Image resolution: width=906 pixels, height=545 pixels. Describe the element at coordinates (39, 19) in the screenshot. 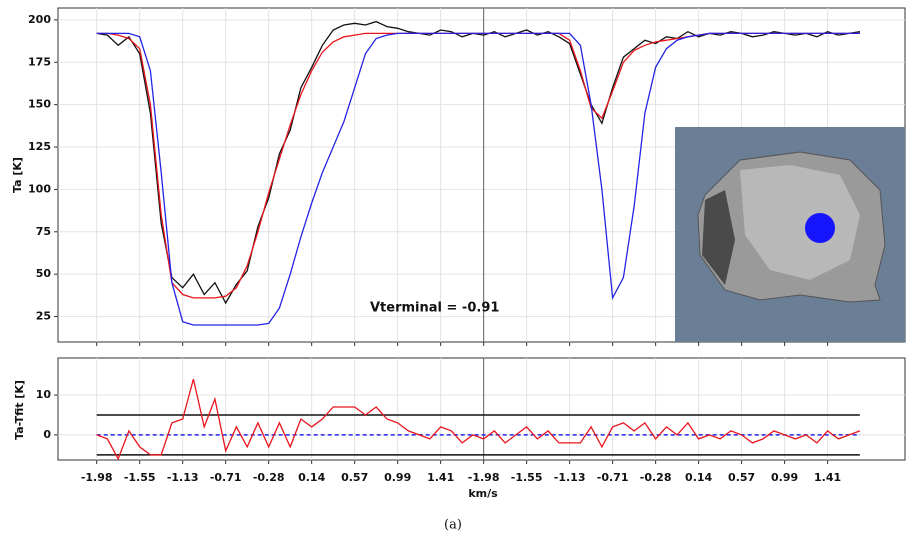

I see `y-tick-label: 200` at that location.